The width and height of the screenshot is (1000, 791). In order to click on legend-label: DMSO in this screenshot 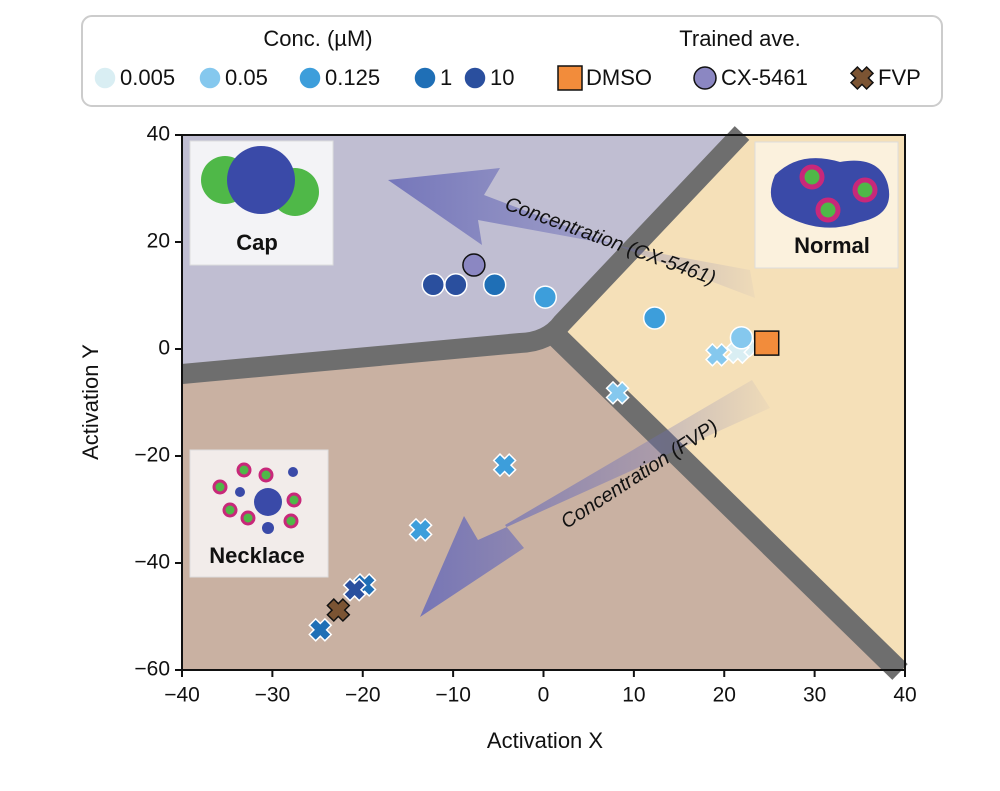, I will do `click(619, 77)`.